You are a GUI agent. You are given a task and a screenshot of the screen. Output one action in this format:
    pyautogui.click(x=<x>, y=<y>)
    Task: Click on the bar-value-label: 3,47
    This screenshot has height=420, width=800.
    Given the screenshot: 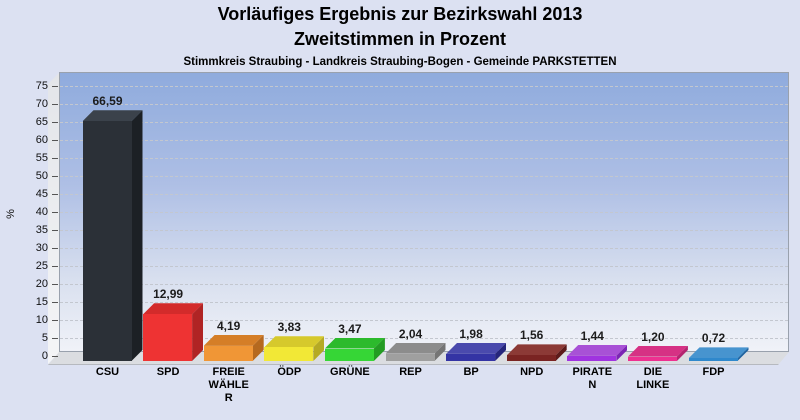 What is the action you would take?
    pyautogui.click(x=350, y=328)
    